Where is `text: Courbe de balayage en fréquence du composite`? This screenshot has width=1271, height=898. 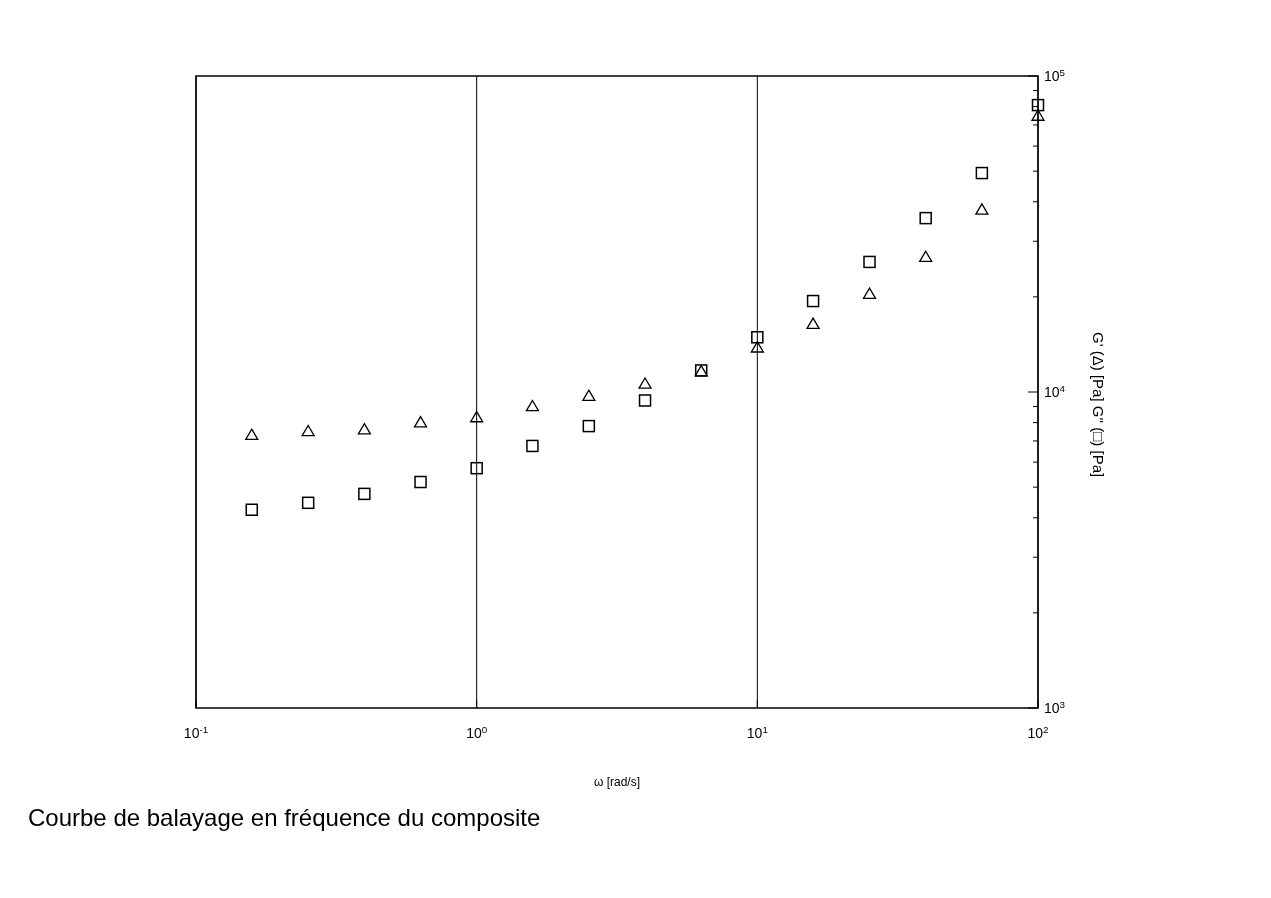 text: Courbe de balayage en fréquence du composite is located at coordinates (284, 817).